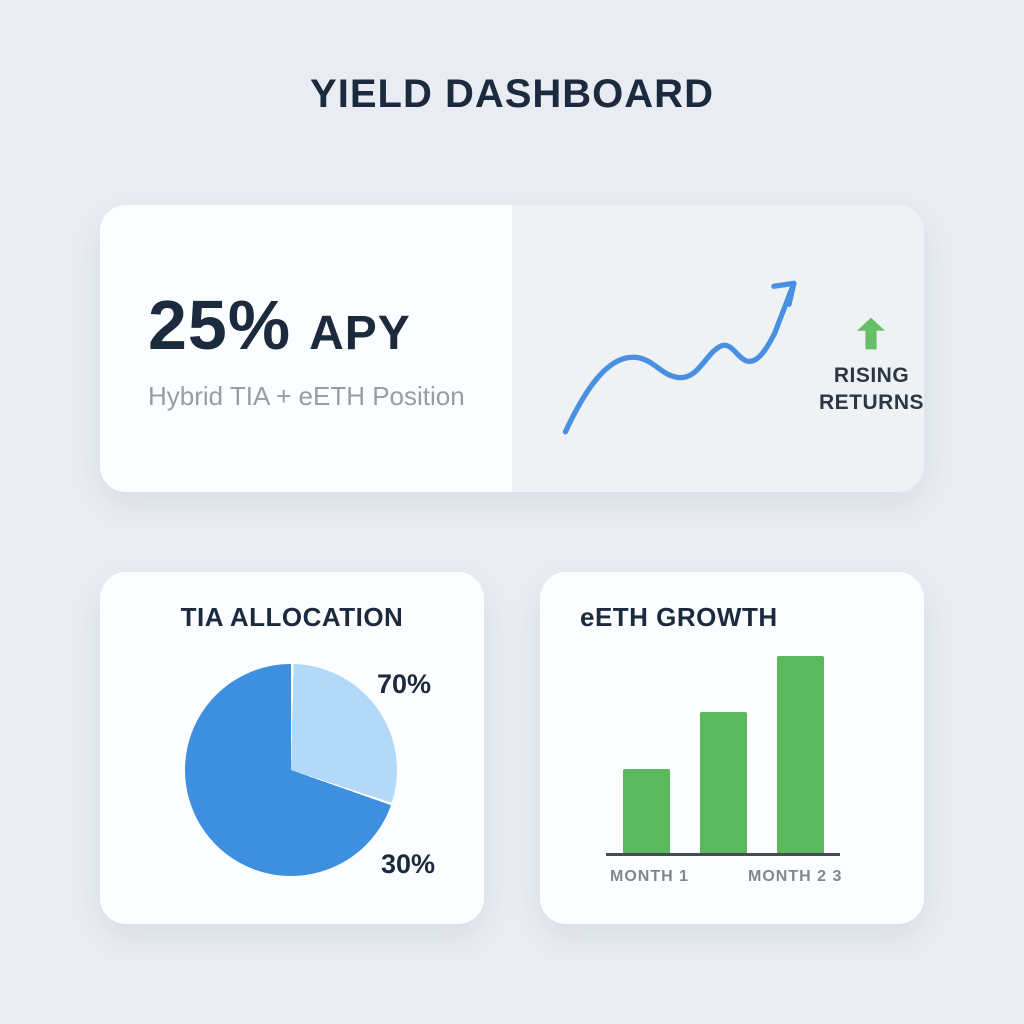 The height and width of the screenshot is (1024, 1024). I want to click on trend-line-chart, so click(679, 357).